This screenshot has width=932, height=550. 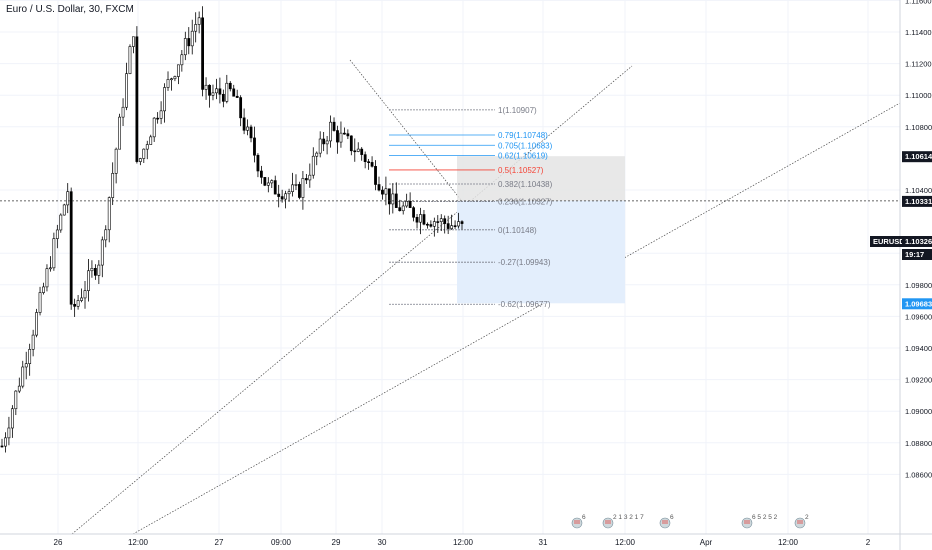 What do you see at coordinates (759, 521) in the screenshot?
I see `event-marker: 6 5 2 5 2` at bounding box center [759, 521].